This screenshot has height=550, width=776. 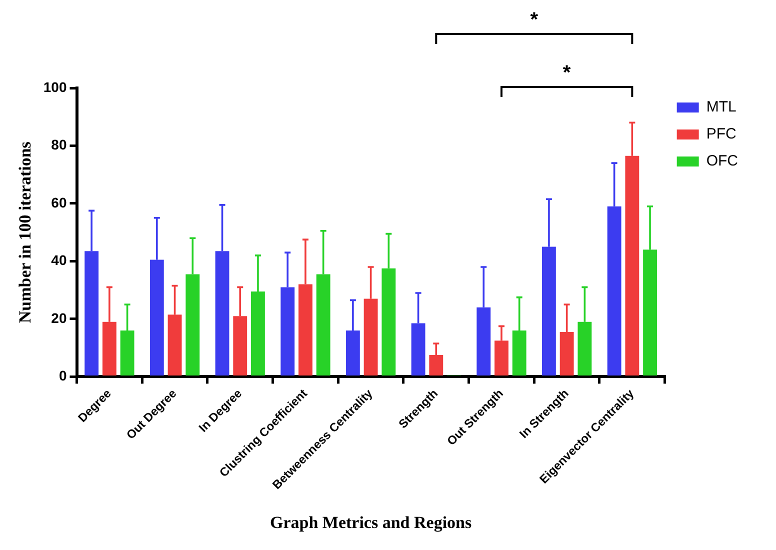 I want to click on legend-label: MTL, so click(x=721, y=107).